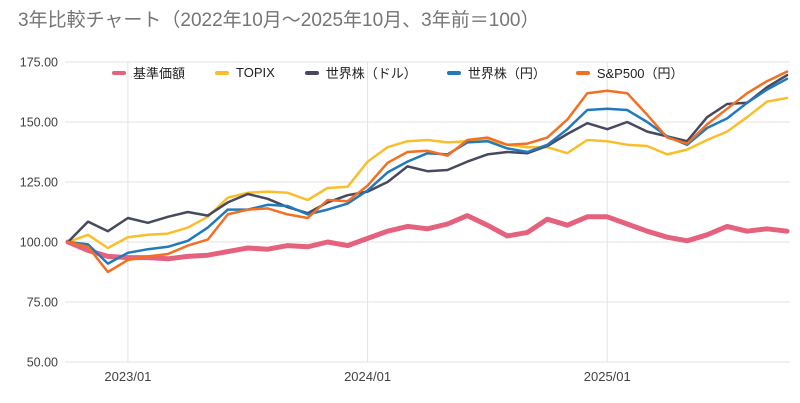 This screenshot has width=800, height=403. What do you see at coordinates (255, 72) in the screenshot?
I see `legend-label: TOPIX` at bounding box center [255, 72].